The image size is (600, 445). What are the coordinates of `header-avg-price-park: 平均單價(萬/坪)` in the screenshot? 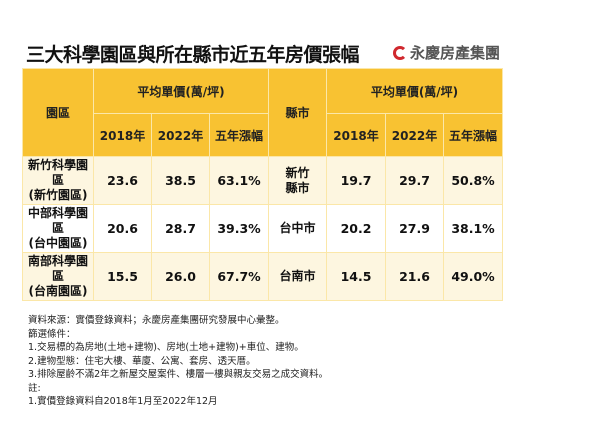 It's located at (181, 91).